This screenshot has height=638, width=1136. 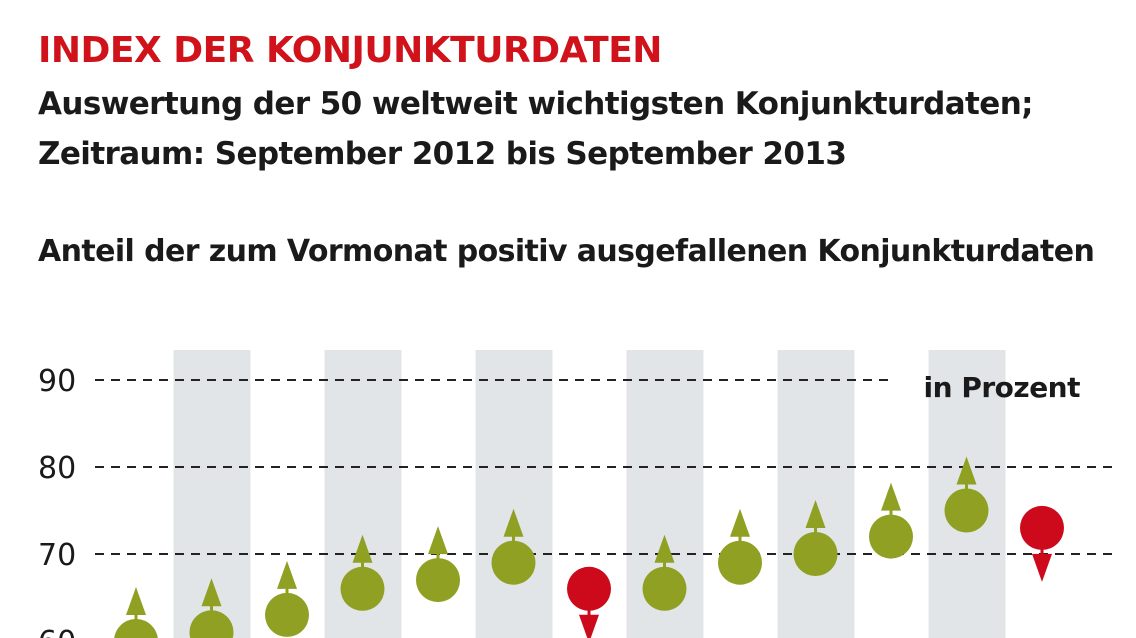 What do you see at coordinates (57, 555) in the screenshot?
I see `y-tick-label: 70` at bounding box center [57, 555].